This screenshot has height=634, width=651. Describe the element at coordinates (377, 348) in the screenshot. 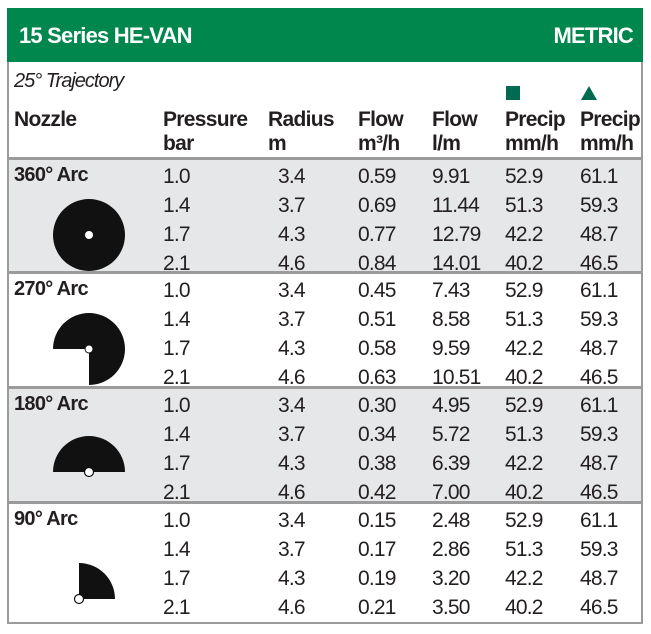

I see `cell-flow-m3h: 0.58` at that location.